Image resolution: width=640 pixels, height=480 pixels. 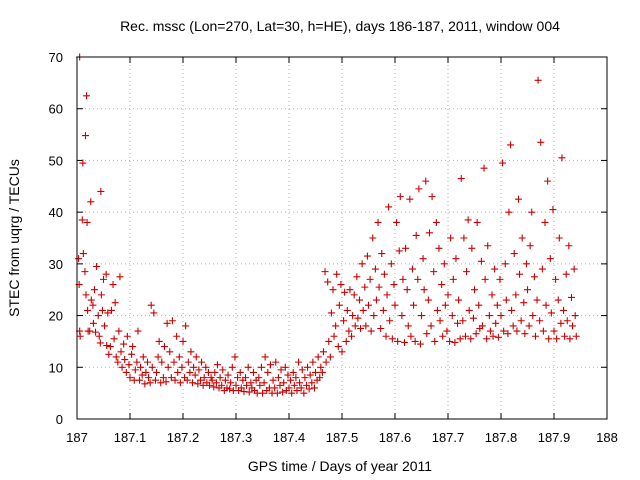 What do you see at coordinates (448, 437) in the screenshot?
I see `x-tick-label: 187.7` at bounding box center [448, 437].